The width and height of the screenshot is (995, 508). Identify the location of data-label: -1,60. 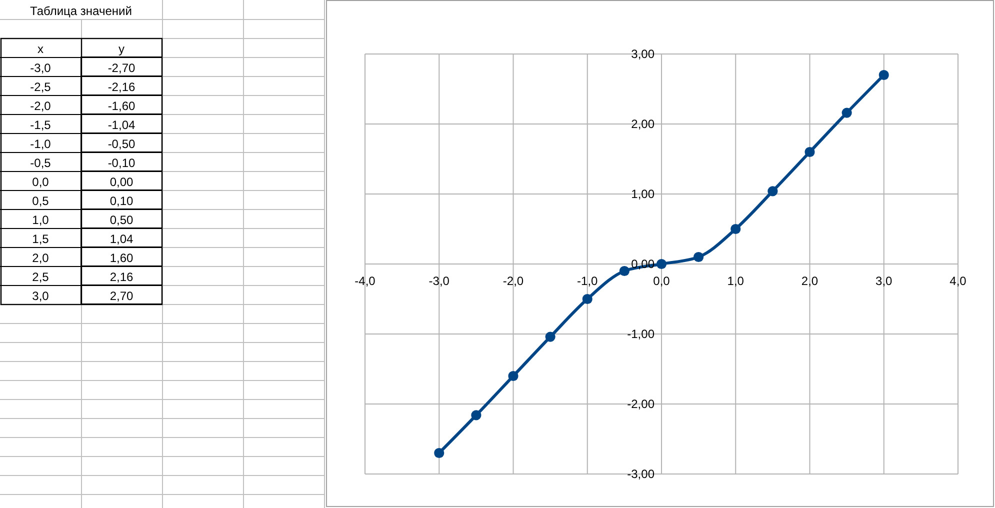
(122, 106).